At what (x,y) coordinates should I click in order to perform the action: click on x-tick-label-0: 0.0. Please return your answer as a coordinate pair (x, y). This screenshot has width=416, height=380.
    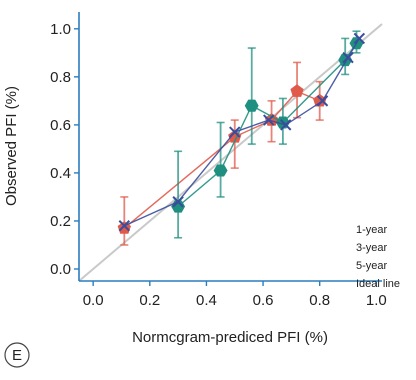
    Looking at the image, I should click on (93, 300).